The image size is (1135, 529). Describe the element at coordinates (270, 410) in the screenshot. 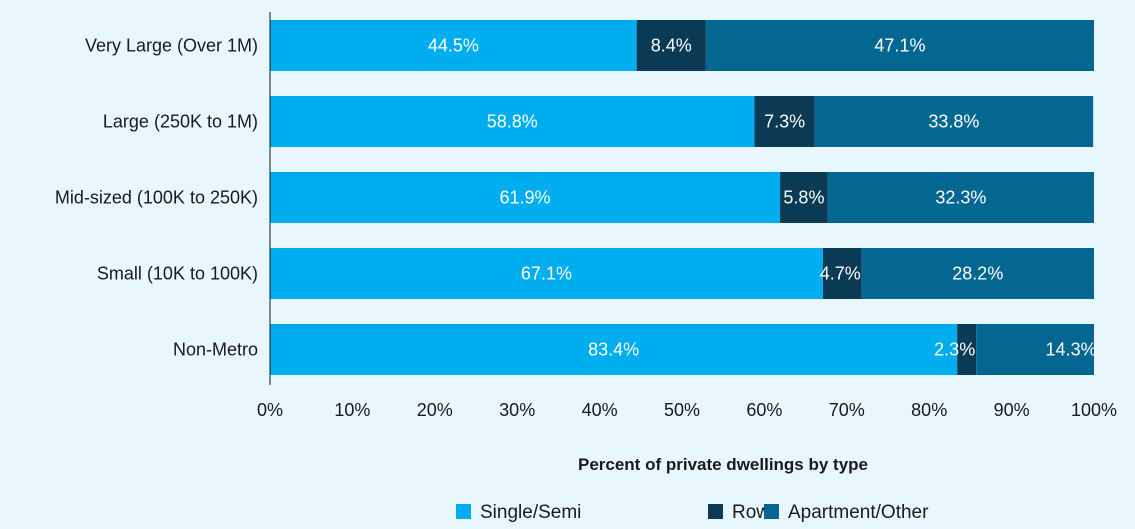

I see `x-tick-label: 0%` at that location.